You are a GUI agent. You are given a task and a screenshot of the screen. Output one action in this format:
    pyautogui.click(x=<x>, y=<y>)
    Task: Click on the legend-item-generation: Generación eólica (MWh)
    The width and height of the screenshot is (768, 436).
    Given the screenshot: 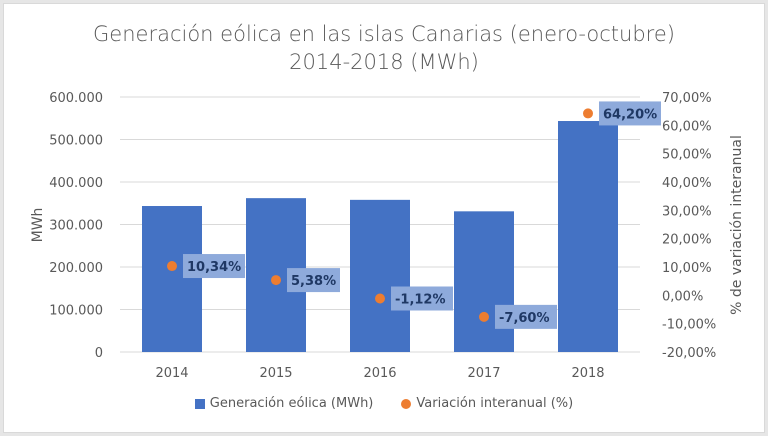 What is the action you would take?
    pyautogui.click(x=284, y=403)
    